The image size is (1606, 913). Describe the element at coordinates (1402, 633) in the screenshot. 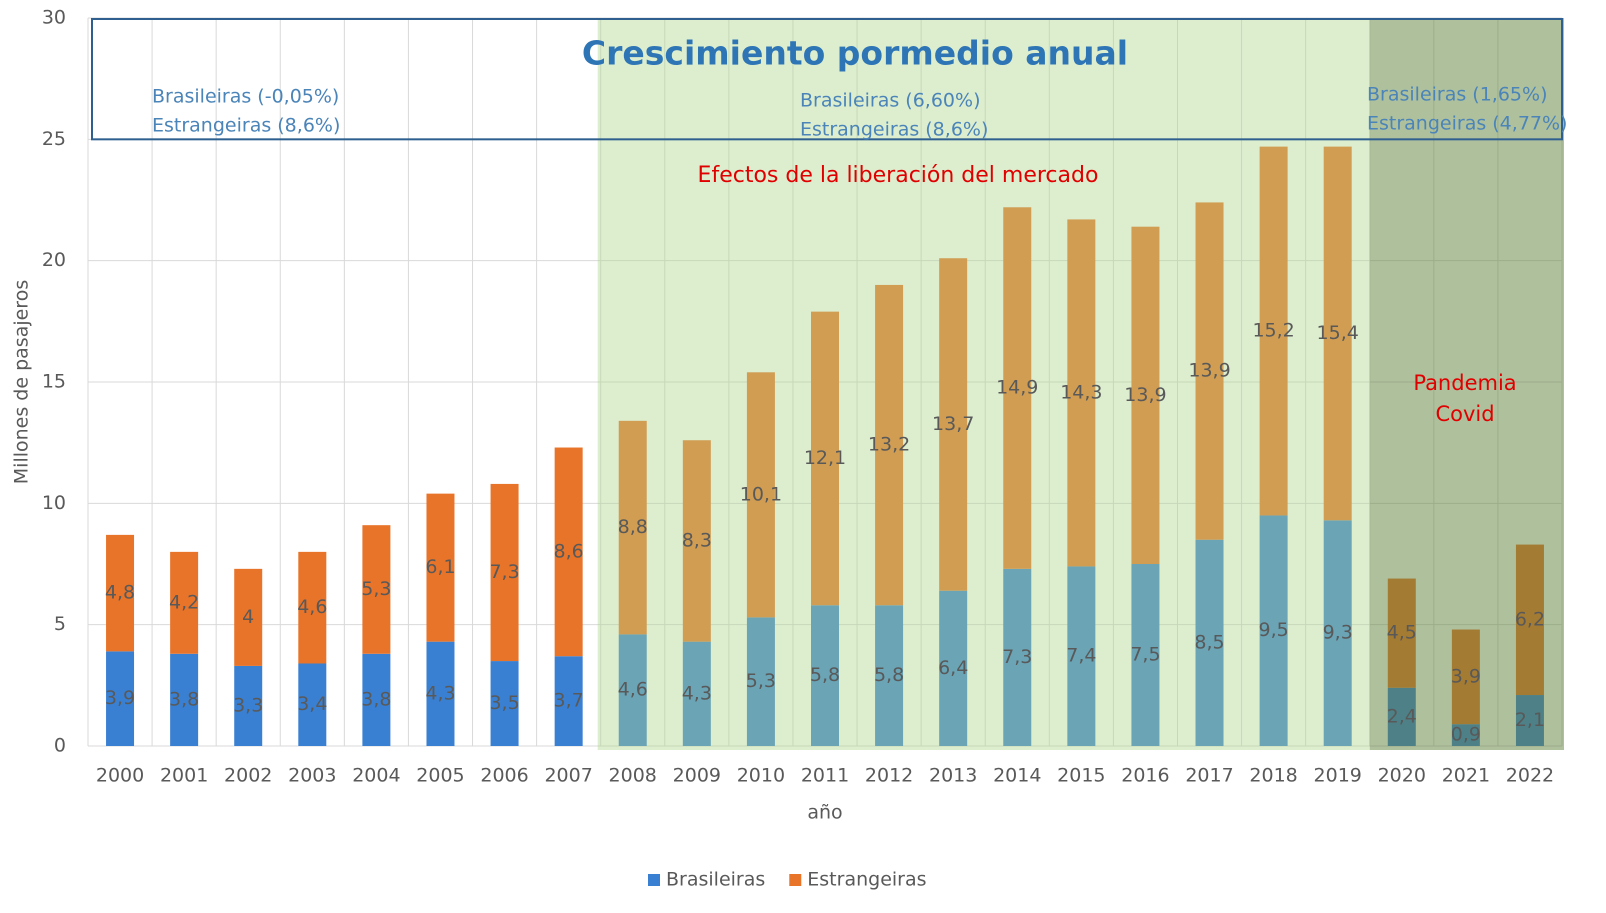

I see `data-label: 4,5` at that location.